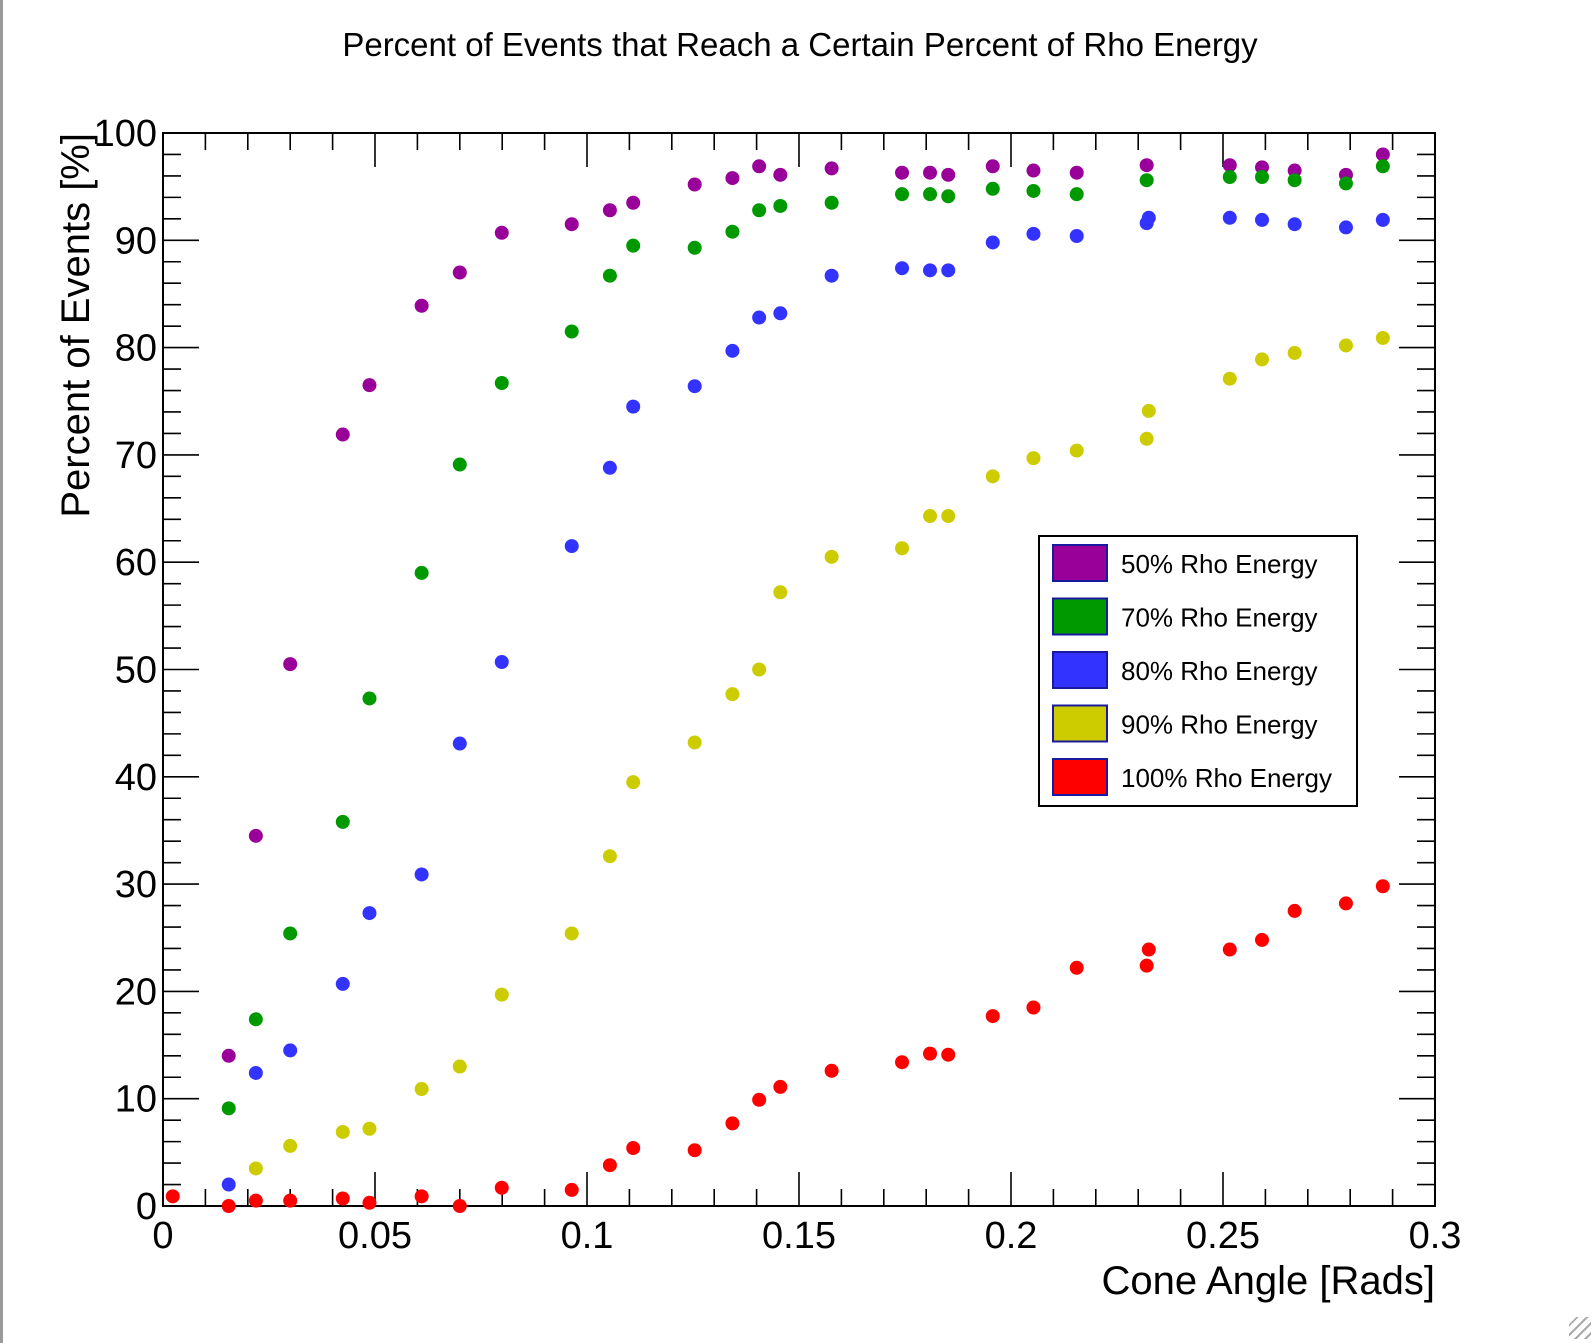 This screenshot has width=1595, height=1343. Describe the element at coordinates (136, 778) in the screenshot. I see `y-tick-label: 40` at that location.